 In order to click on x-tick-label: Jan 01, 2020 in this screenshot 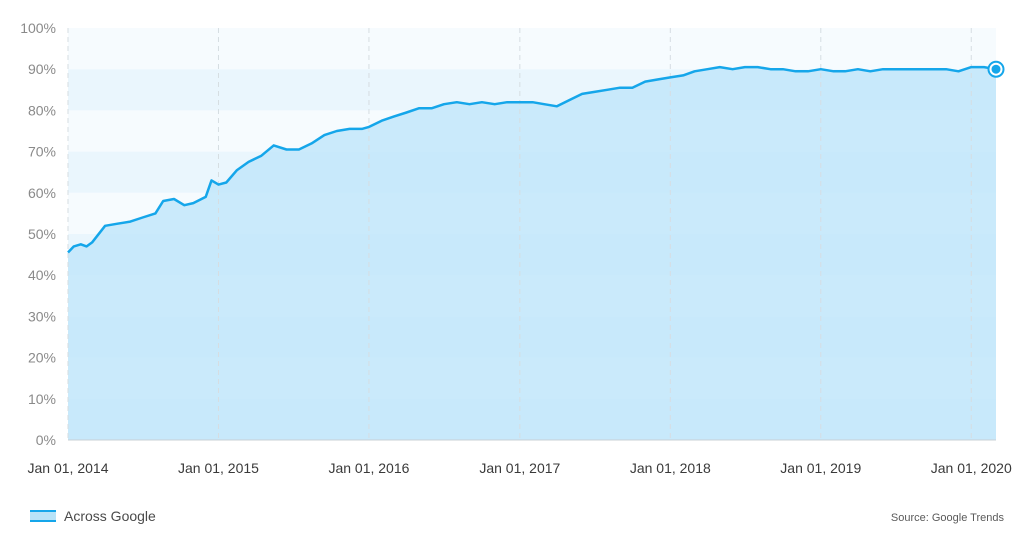, I will do `click(971, 468)`.